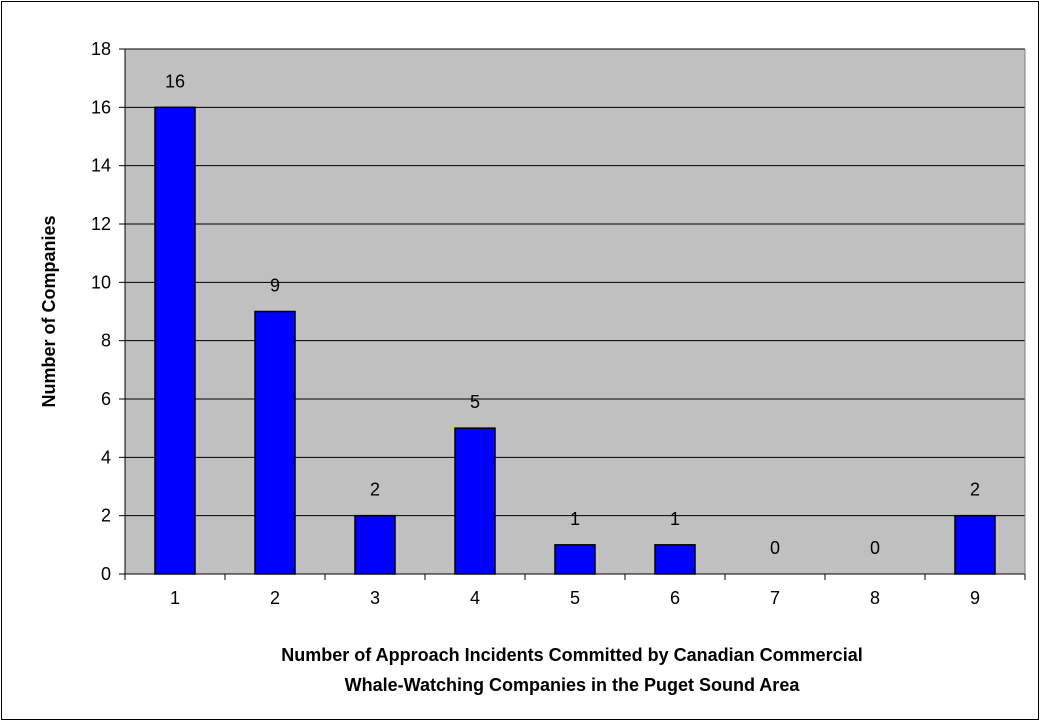 Image resolution: width=1042 pixels, height=723 pixels. Describe the element at coordinates (375, 598) in the screenshot. I see `x-tick-label: 3` at that location.